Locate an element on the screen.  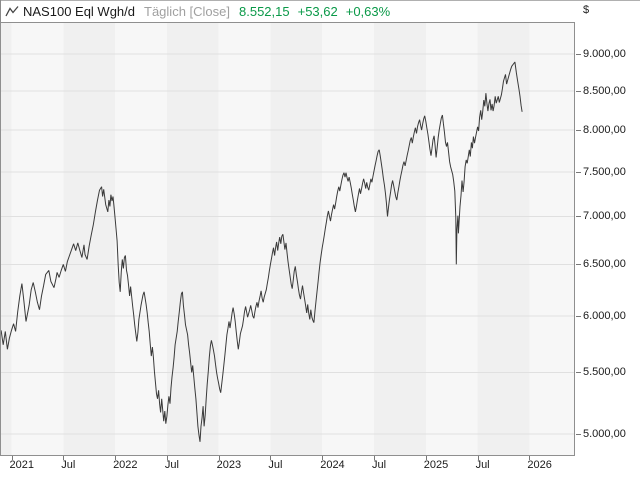
price-change-percent: +0,63% is located at coordinates (368, 11).